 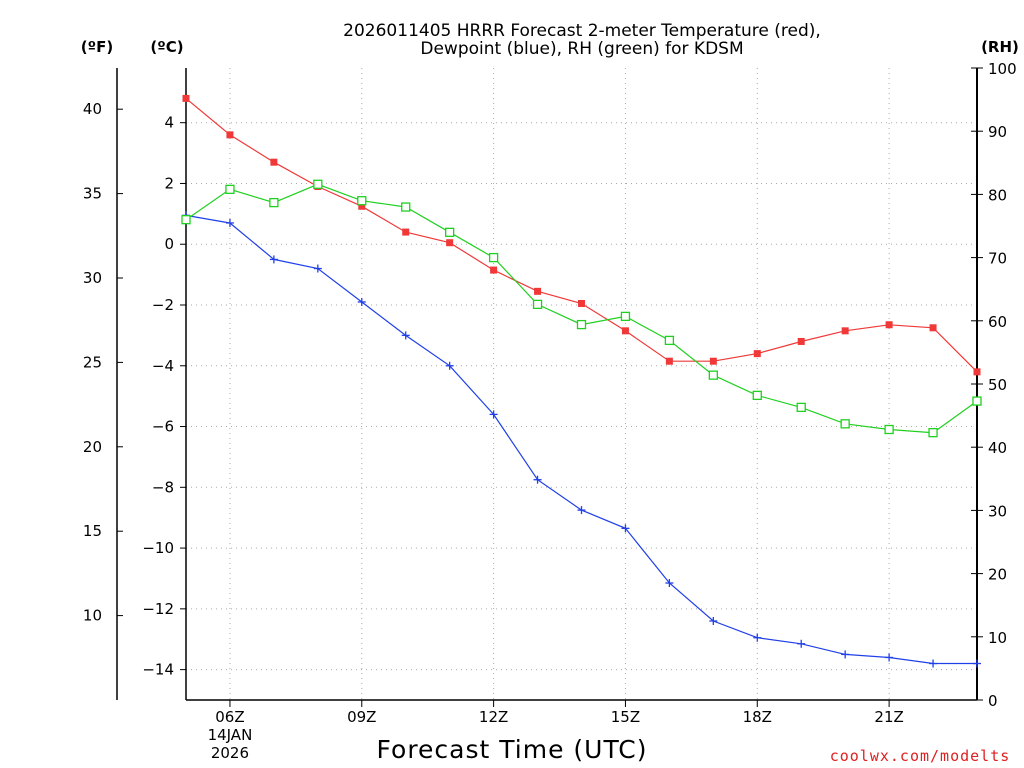 What do you see at coordinates (1002, 69) in the screenshot?
I see `rh-tick-label: 100` at bounding box center [1002, 69].